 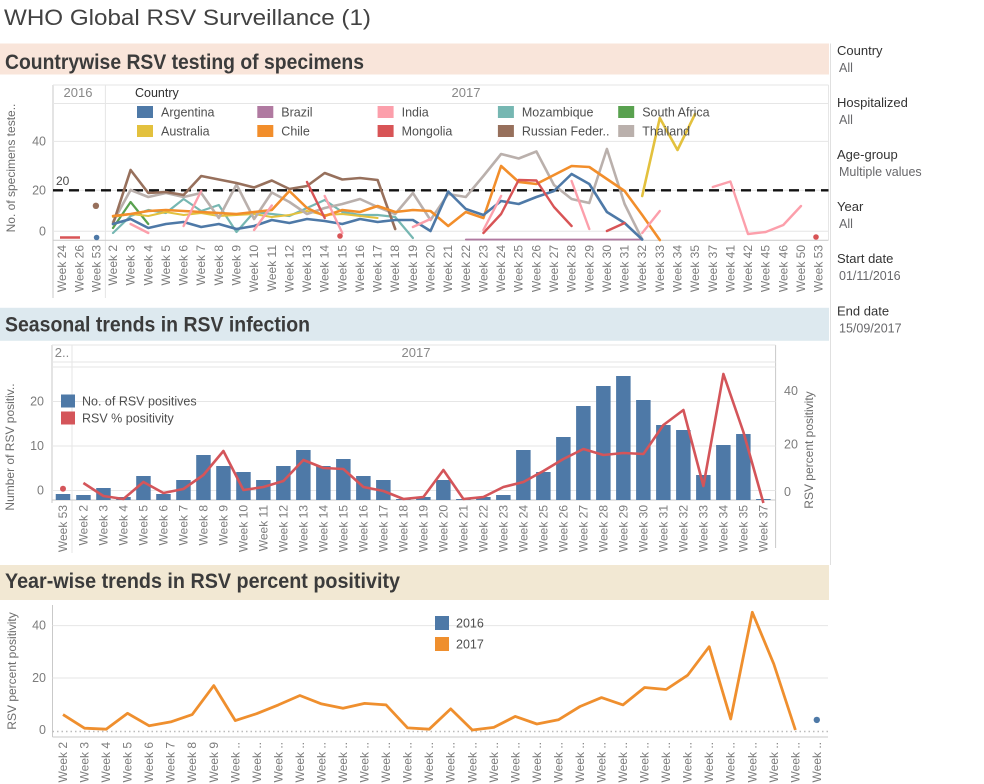 What do you see at coordinates (283, 528) in the screenshot?
I see `svg-text: Week 12` at bounding box center [283, 528].